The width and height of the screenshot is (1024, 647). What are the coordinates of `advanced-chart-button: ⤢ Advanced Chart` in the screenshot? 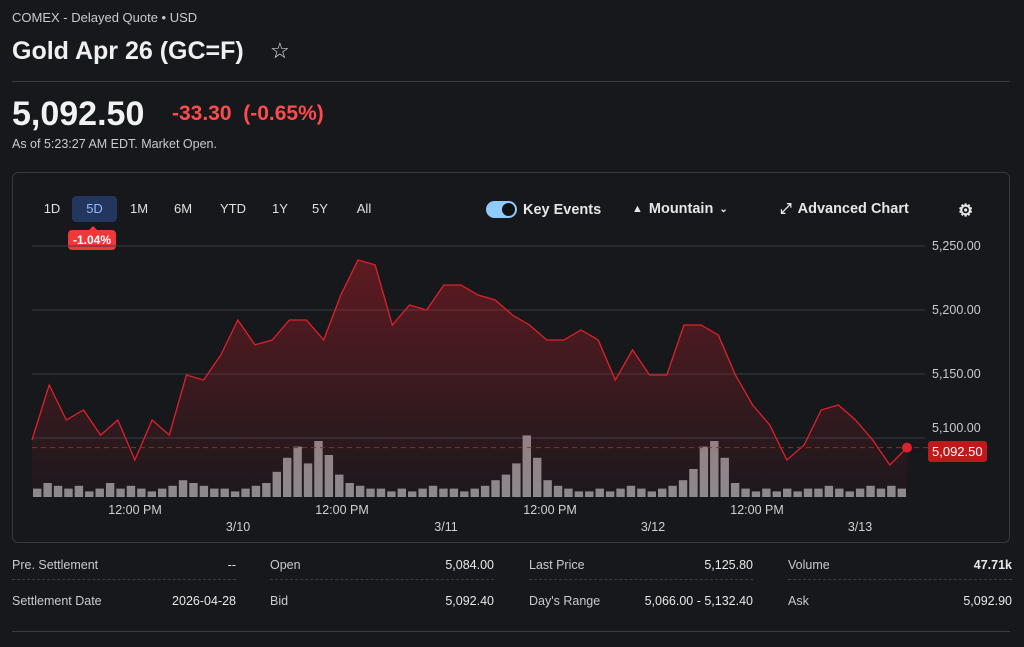 It's located at (844, 209).